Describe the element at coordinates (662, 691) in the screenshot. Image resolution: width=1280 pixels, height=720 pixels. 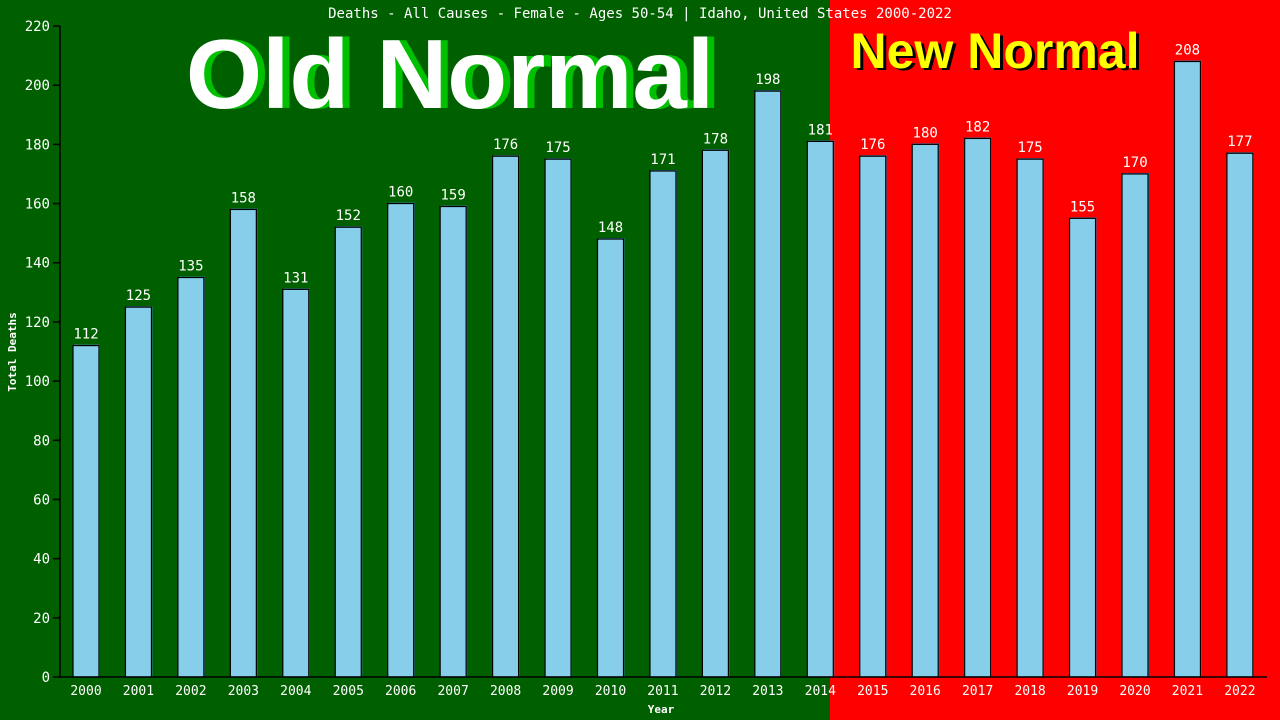
I see `x-tick-label-2011: 2011` at that location.